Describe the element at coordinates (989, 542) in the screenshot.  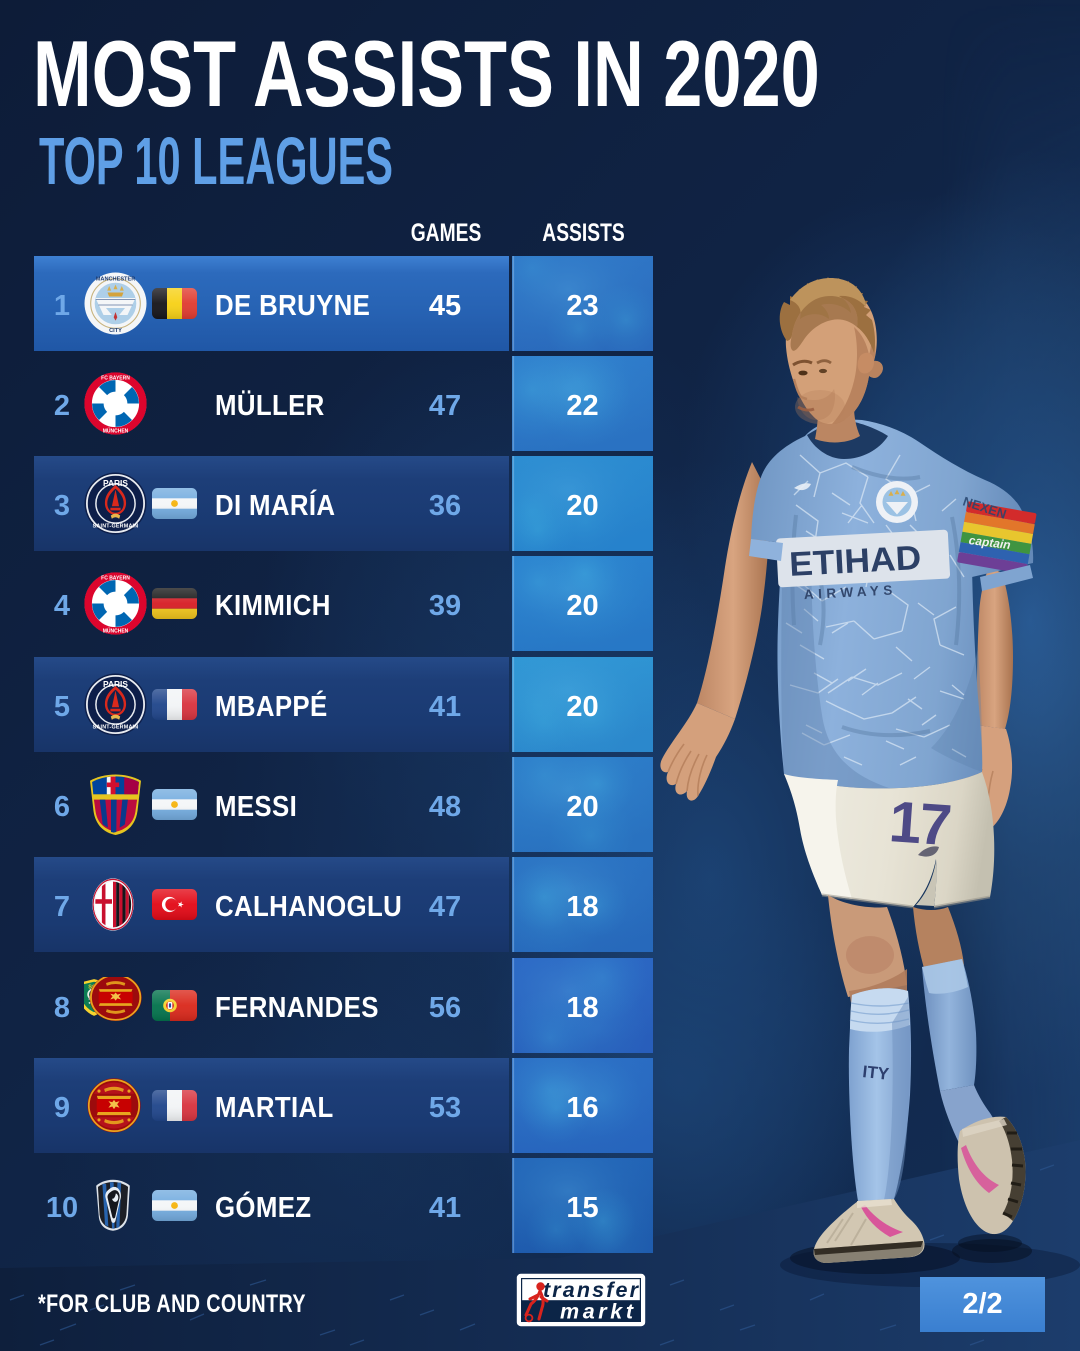
I see `svg-text: captain` at that location.